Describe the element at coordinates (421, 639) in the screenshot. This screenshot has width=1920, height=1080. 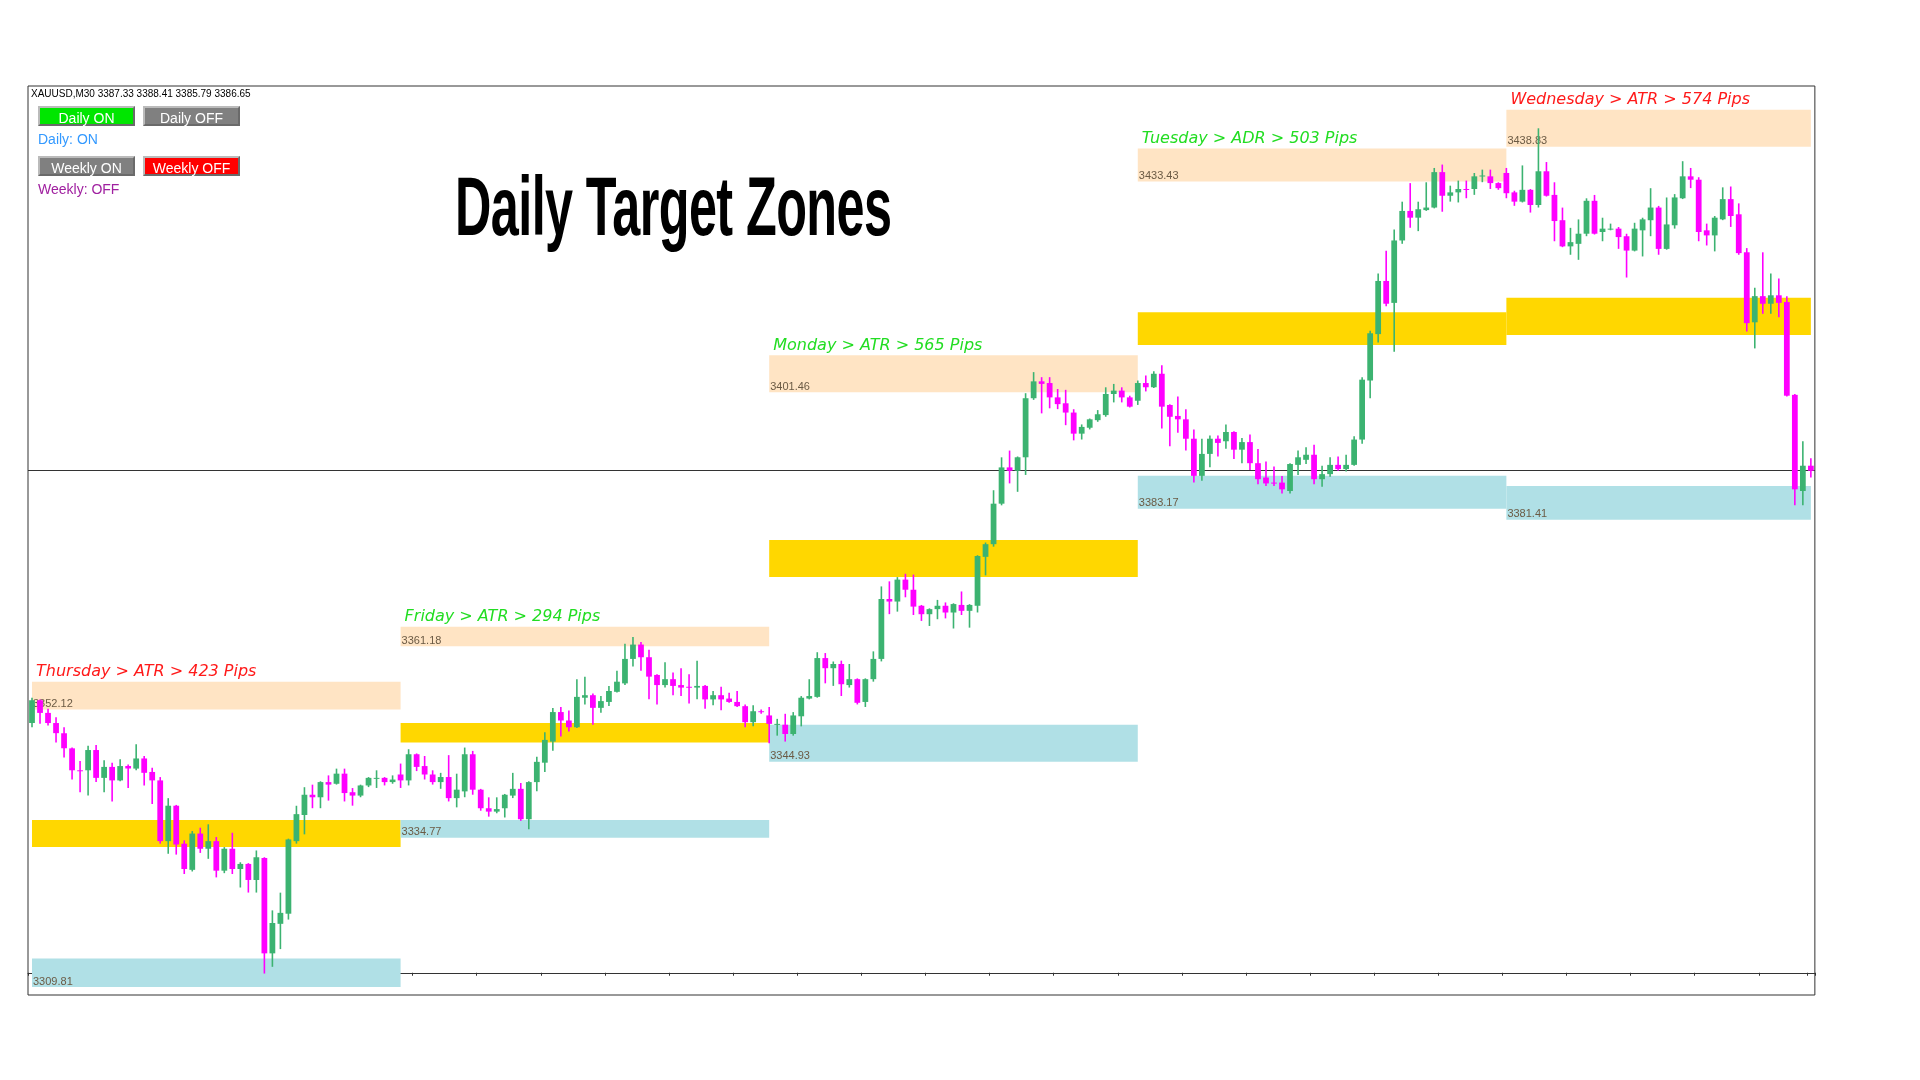
I see `band-label: 3361.18` at that location.